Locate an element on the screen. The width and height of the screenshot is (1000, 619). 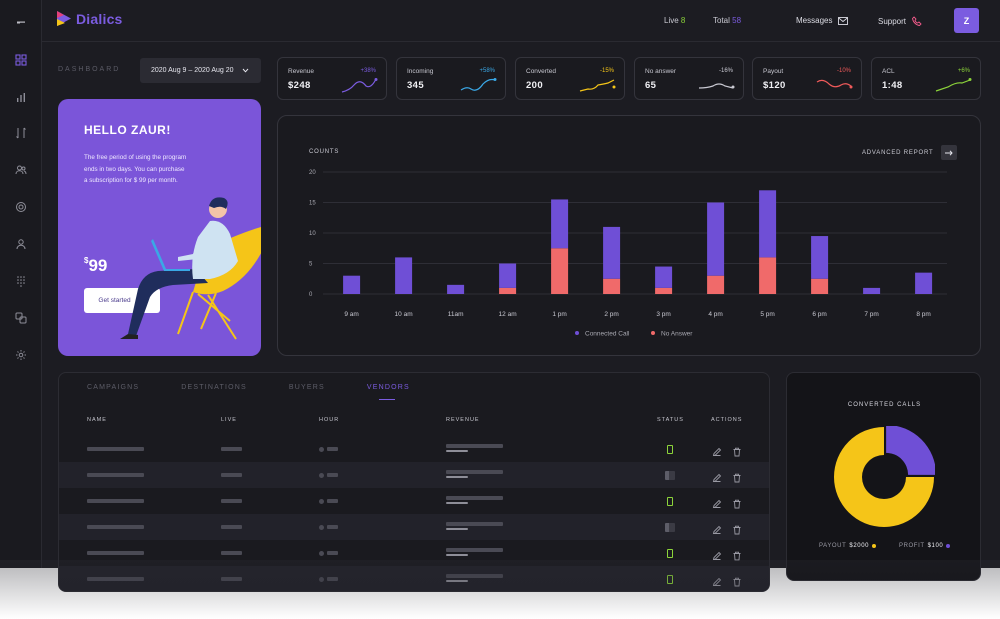
kpi-value: 345 is located at coordinates (416, 85).